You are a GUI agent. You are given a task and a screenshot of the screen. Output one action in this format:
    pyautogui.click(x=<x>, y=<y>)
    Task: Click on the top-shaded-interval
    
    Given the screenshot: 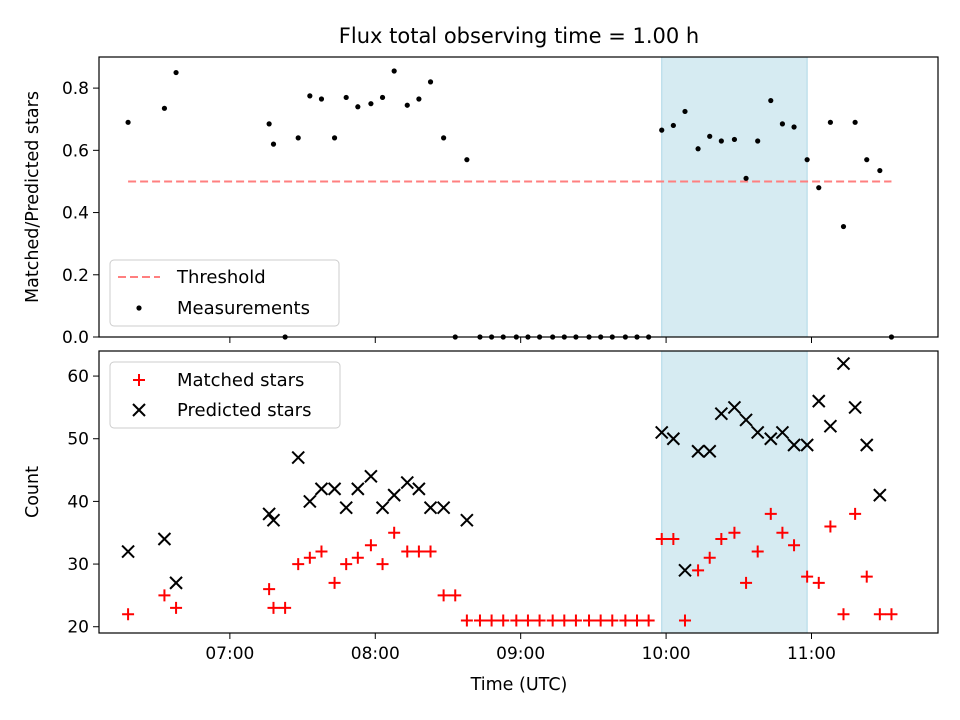 What is the action you would take?
    pyautogui.click(x=734, y=197)
    